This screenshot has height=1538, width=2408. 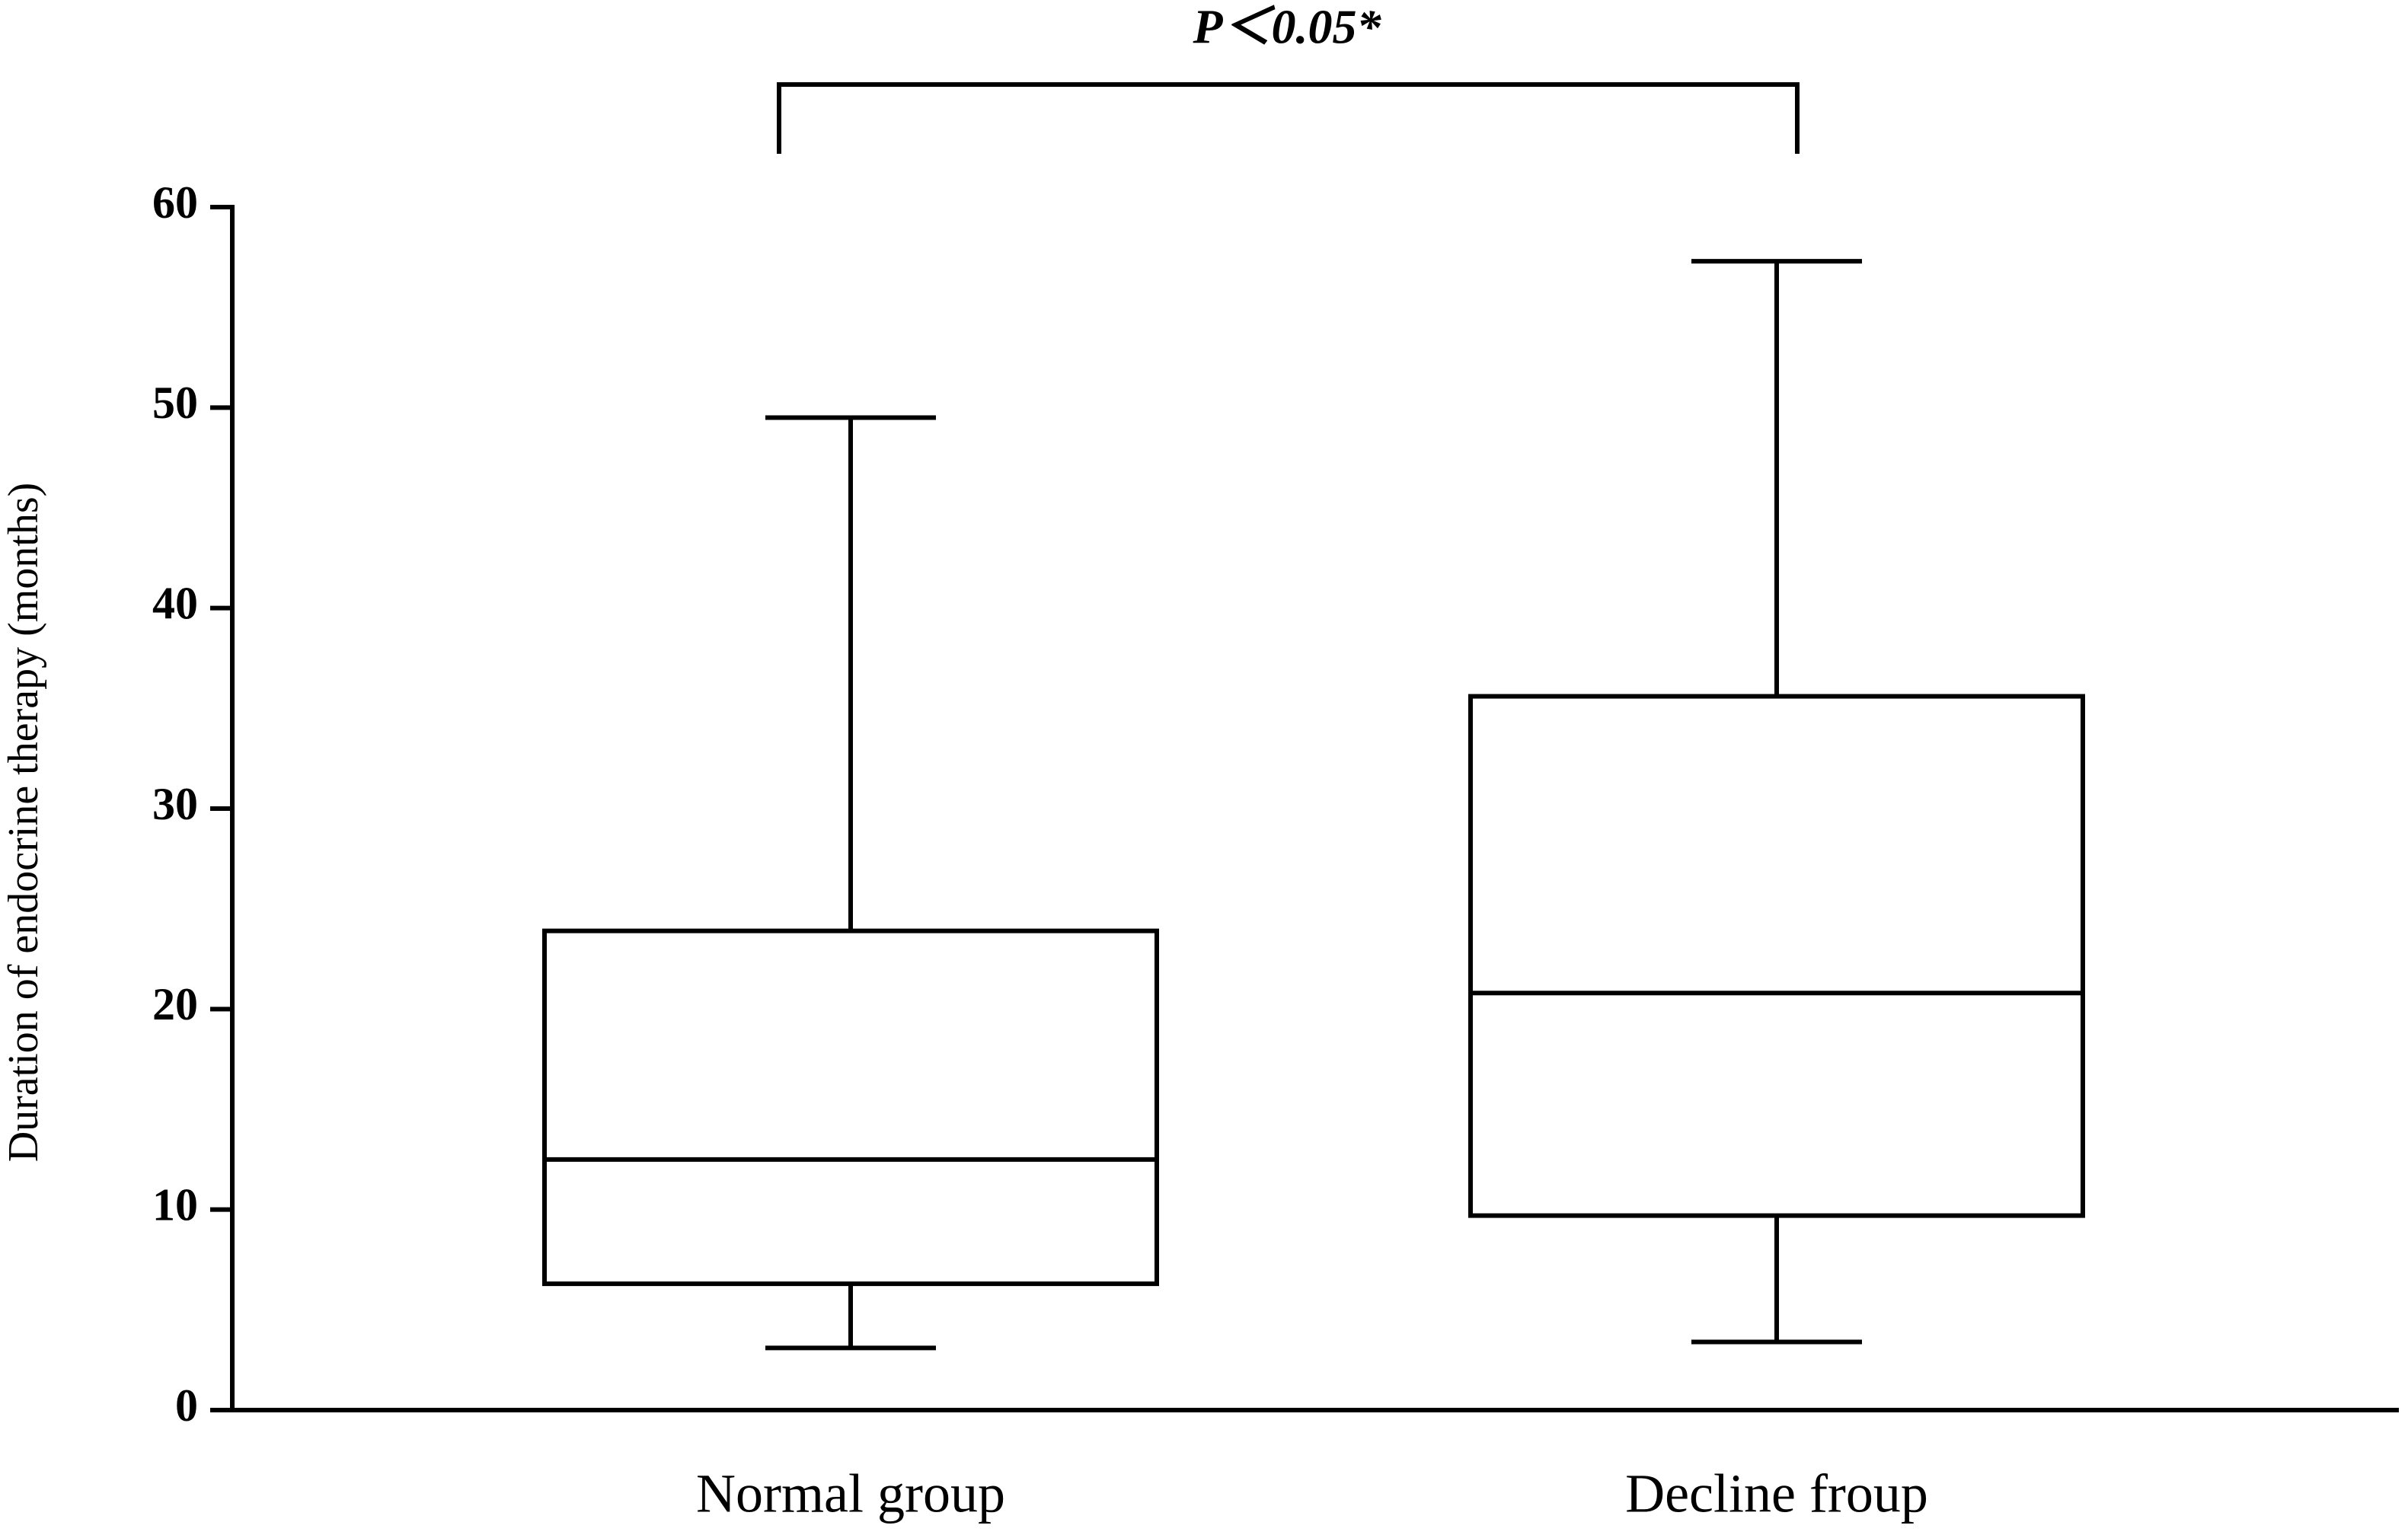 What do you see at coordinates (1288, 118) in the screenshot?
I see `significance-bracket` at bounding box center [1288, 118].